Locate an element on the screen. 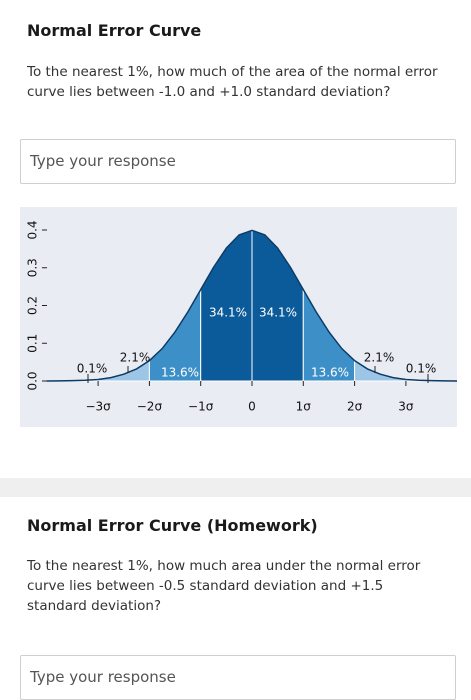  x-tick-label: −1σ is located at coordinates (201, 407).